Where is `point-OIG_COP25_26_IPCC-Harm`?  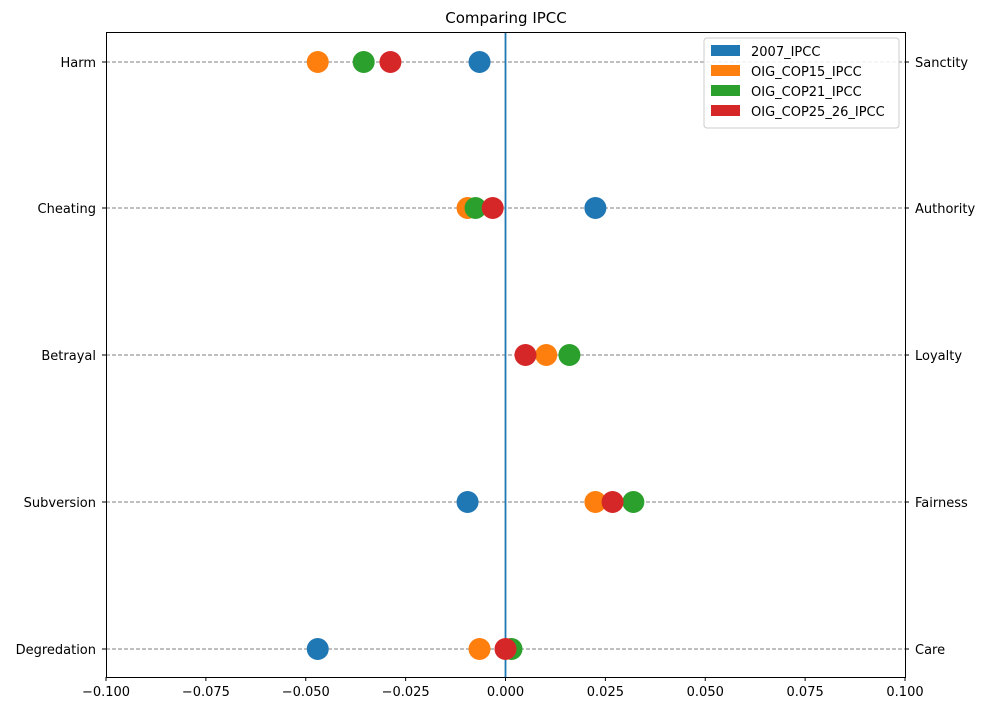
point-OIG_COP25_26_IPCC-Harm is located at coordinates (390, 62).